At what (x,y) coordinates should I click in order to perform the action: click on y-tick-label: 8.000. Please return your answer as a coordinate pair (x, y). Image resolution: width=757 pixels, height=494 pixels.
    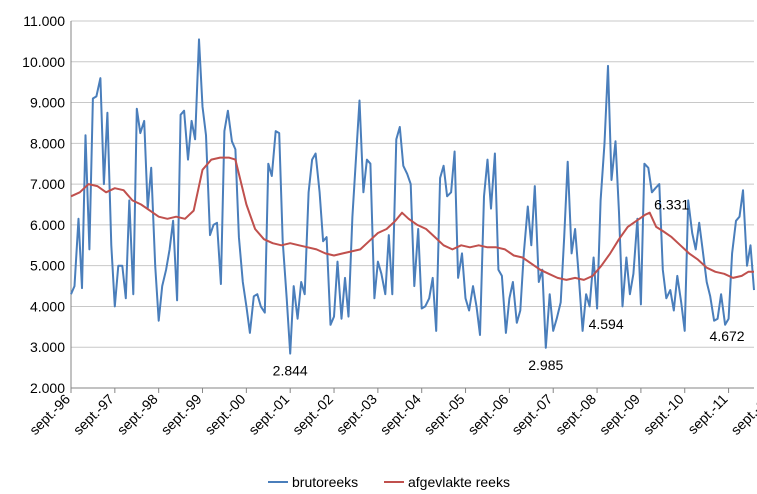
    Looking at the image, I should click on (47, 143).